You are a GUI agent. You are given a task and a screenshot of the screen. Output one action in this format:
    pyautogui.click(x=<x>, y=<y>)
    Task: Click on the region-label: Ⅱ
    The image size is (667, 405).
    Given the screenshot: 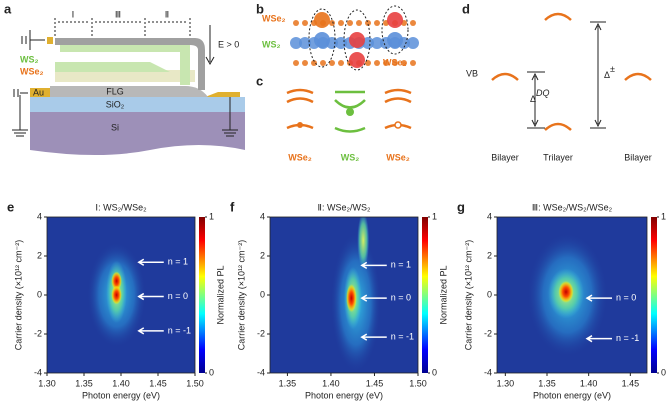 What is the action you would take?
    pyautogui.click(x=167, y=14)
    